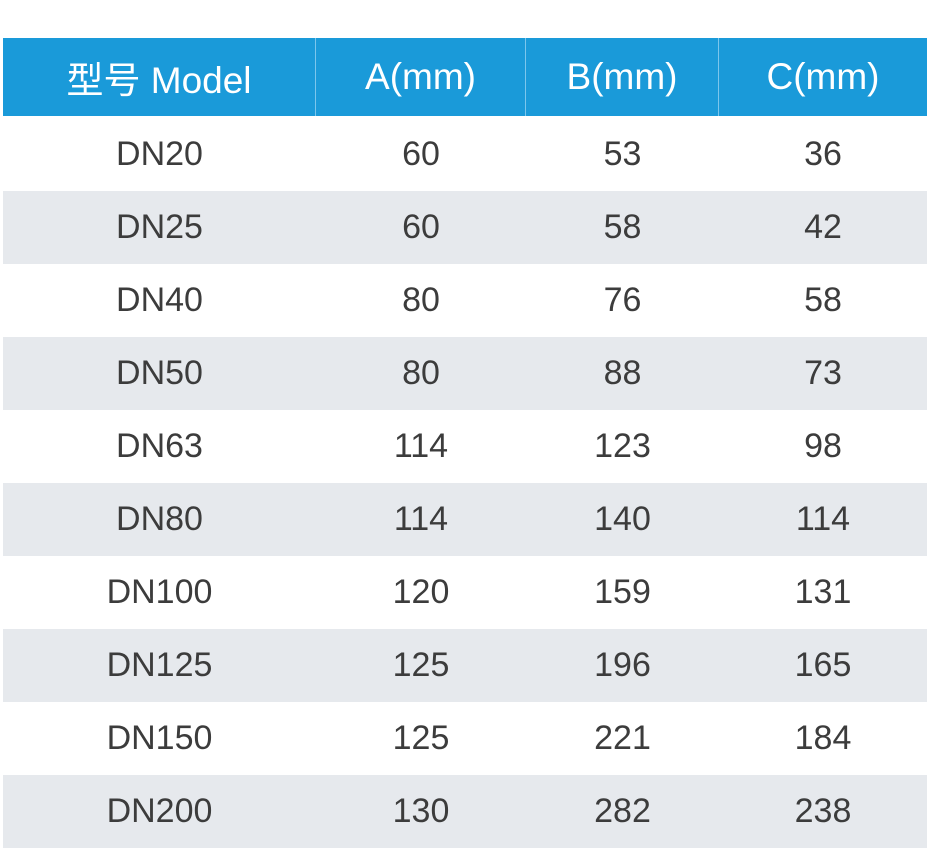  Describe the element at coordinates (159, 373) in the screenshot. I see `cell-model: DN50` at that location.